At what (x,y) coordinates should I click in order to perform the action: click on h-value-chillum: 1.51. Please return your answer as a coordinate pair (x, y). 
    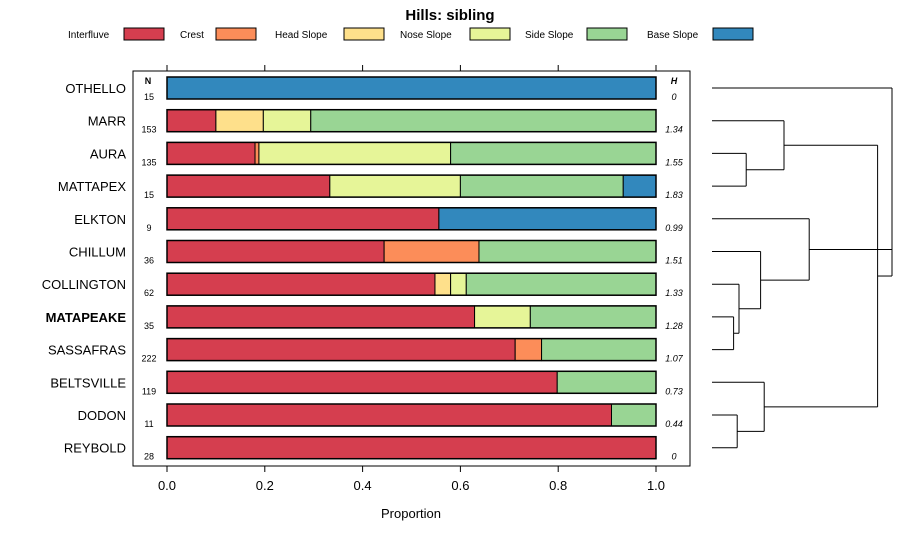
    Looking at the image, I should click on (674, 261).